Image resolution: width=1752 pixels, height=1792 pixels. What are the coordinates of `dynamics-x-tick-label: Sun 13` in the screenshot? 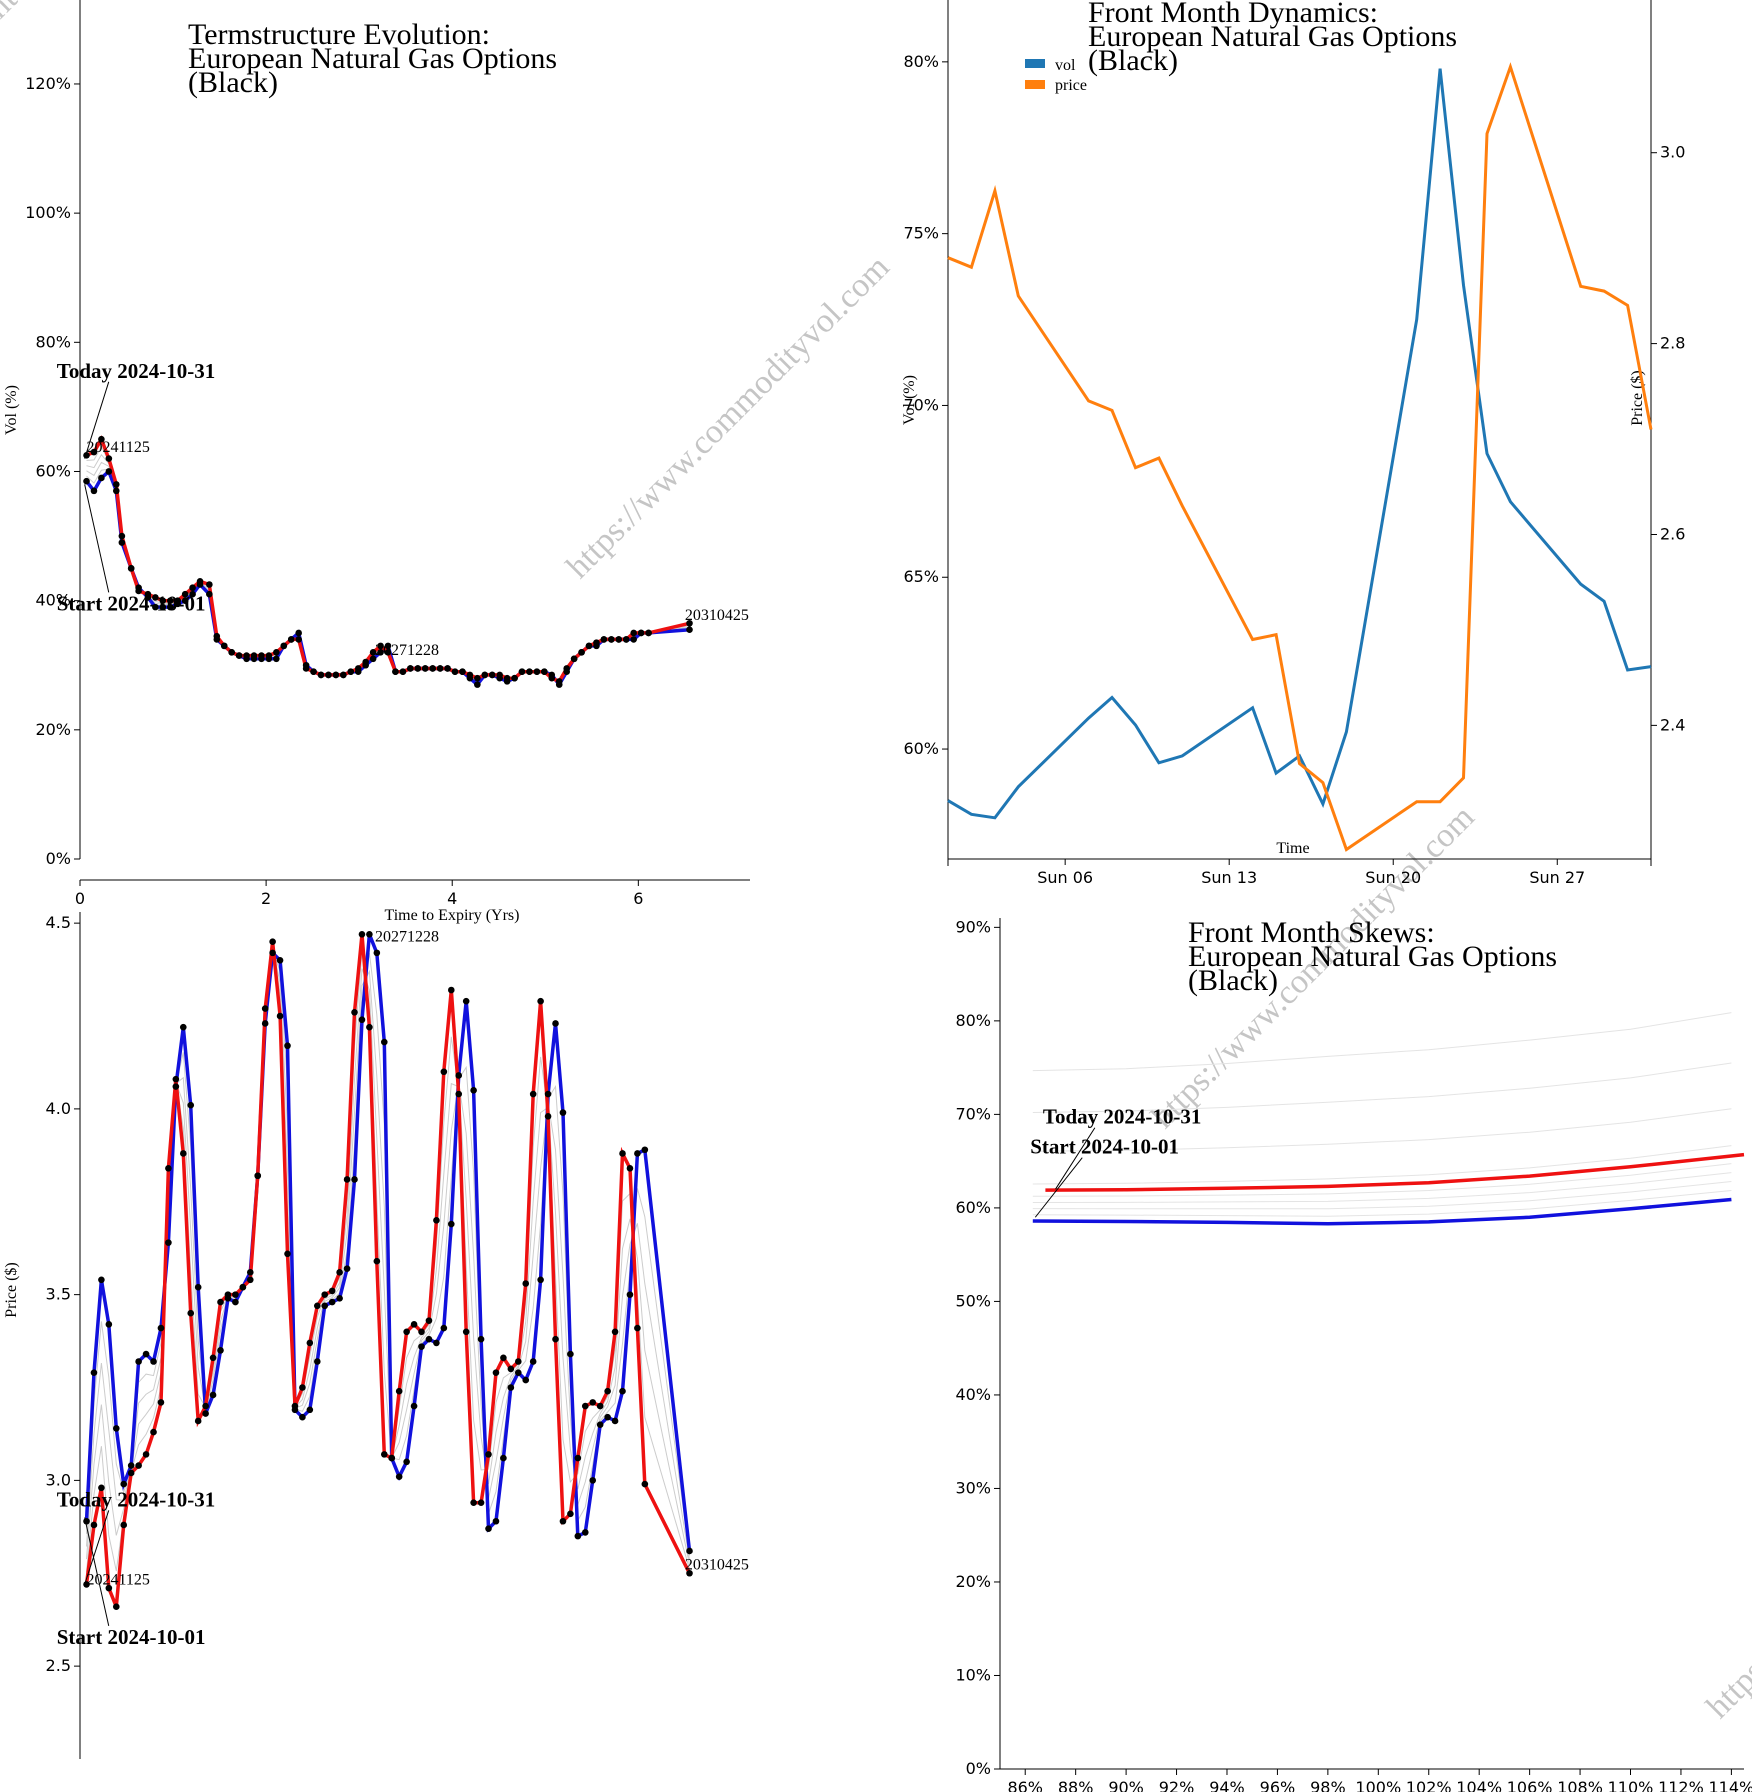 It's located at (1229, 877).